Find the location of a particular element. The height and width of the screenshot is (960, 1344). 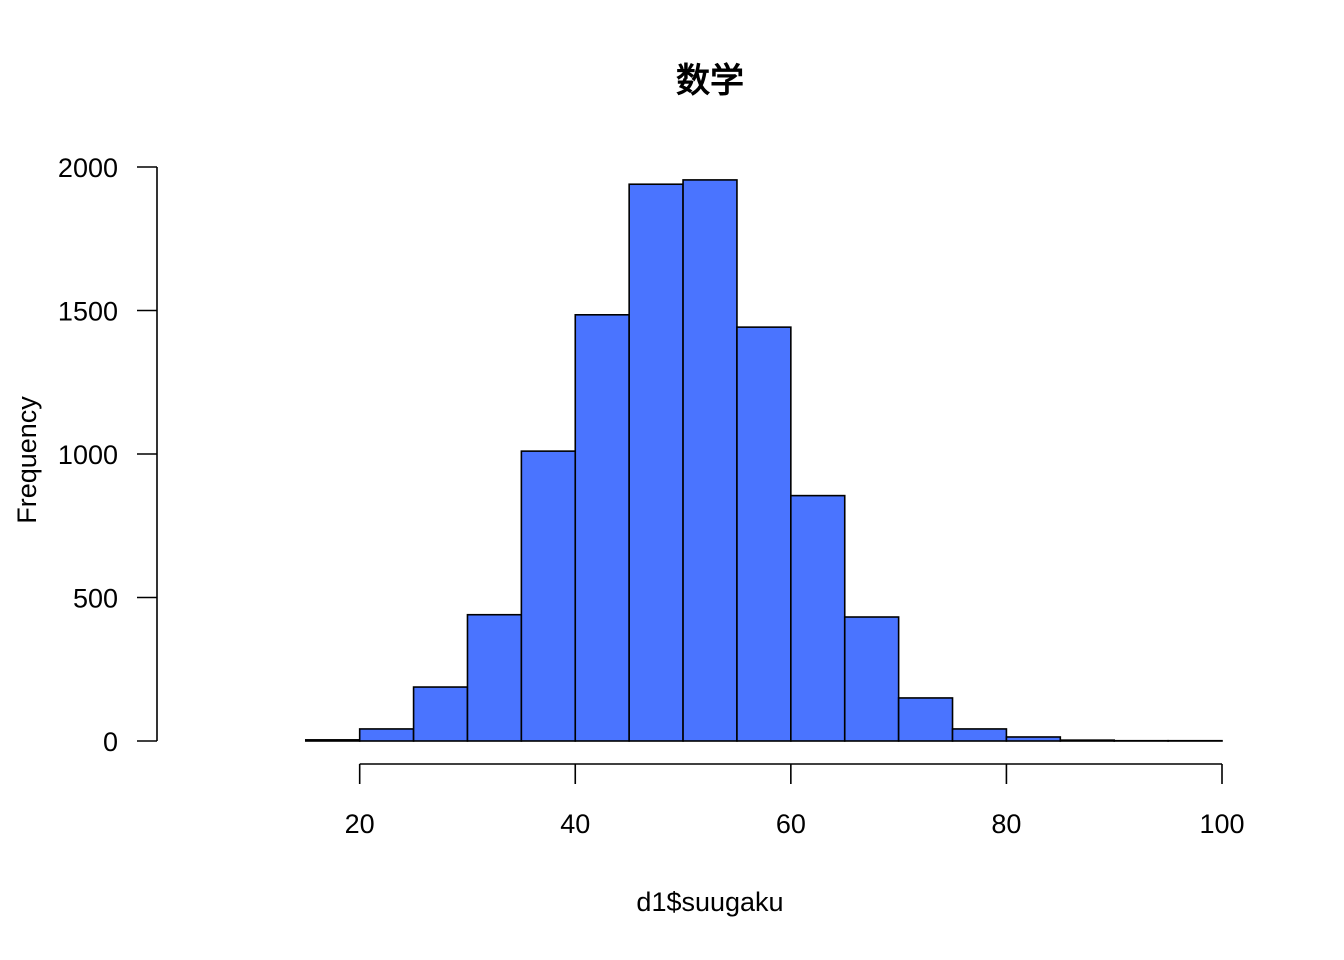

chart-title: 数学 is located at coordinates (710, 81).